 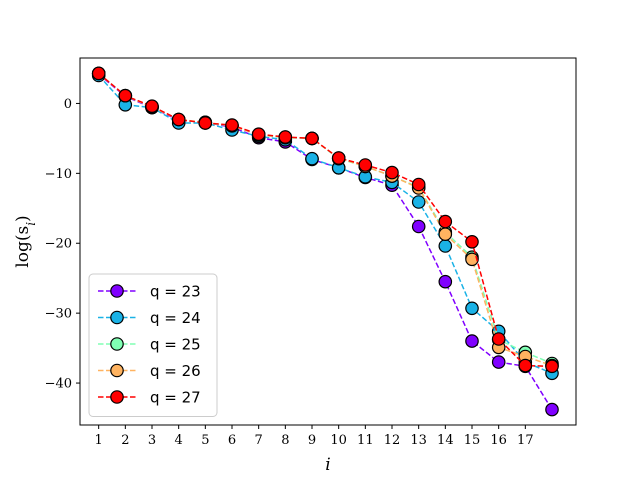 What do you see at coordinates (472, 440) in the screenshot?
I see `x-tick-label: 15` at bounding box center [472, 440].